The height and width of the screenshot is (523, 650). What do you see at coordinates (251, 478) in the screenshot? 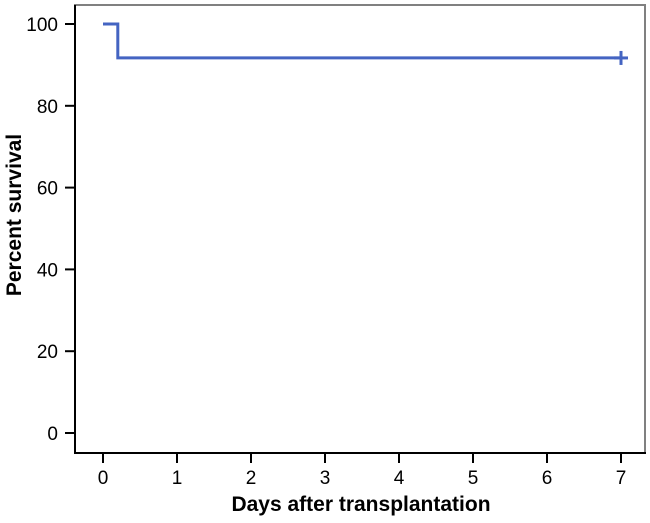
I see `x-tick-label: 2` at bounding box center [251, 478].